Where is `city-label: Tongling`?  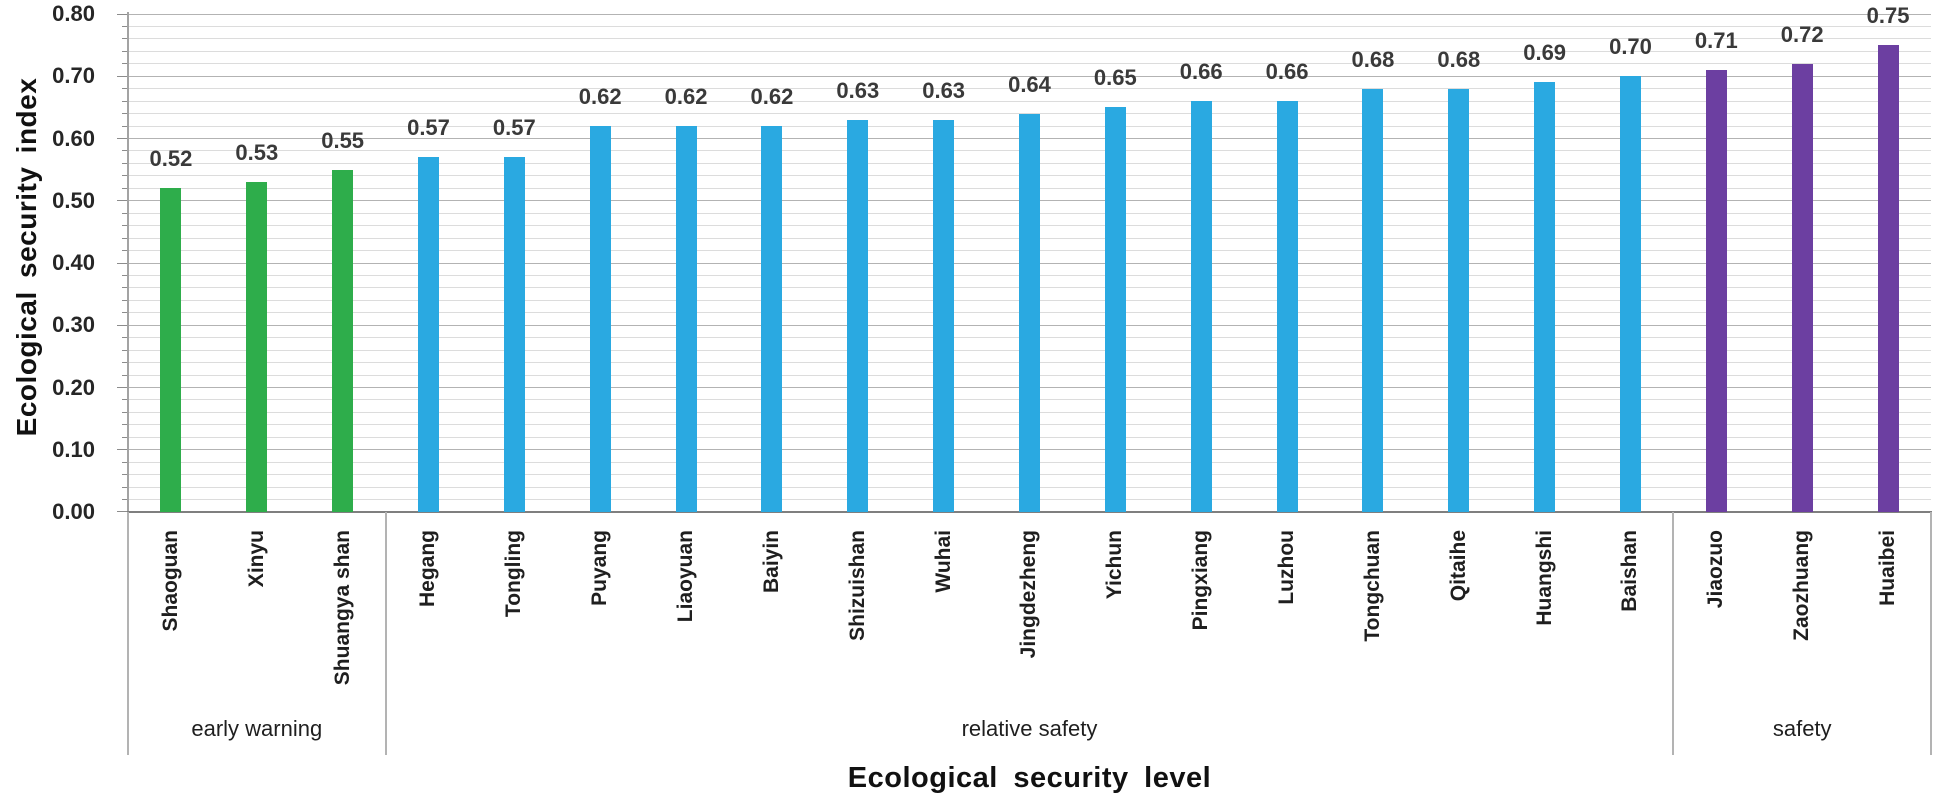
city-label: Tongling is located at coordinates (514, 574).